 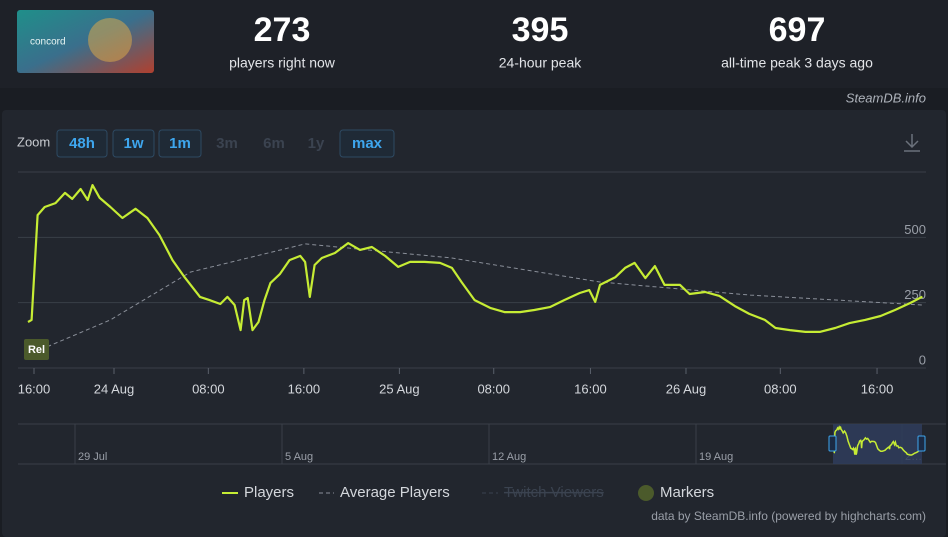 What do you see at coordinates (282, 63) in the screenshot?
I see `stat-label: players right now` at bounding box center [282, 63].